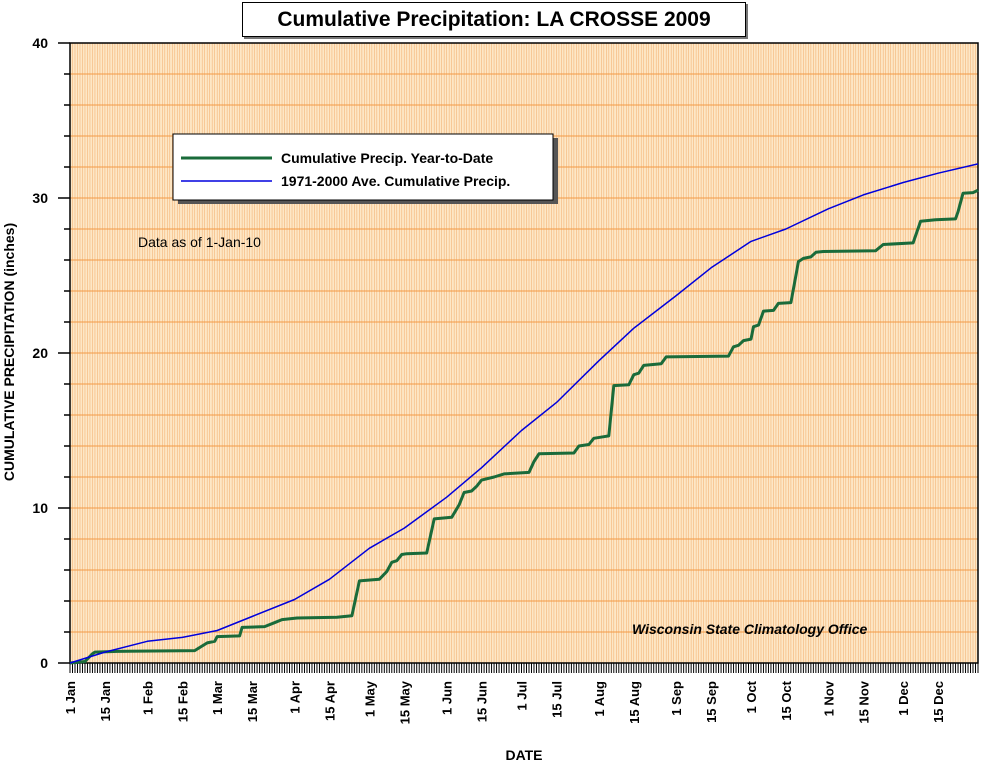 This screenshot has height=765, width=987. What do you see at coordinates (40, 198) in the screenshot?
I see `y-tick-label: 30` at bounding box center [40, 198].